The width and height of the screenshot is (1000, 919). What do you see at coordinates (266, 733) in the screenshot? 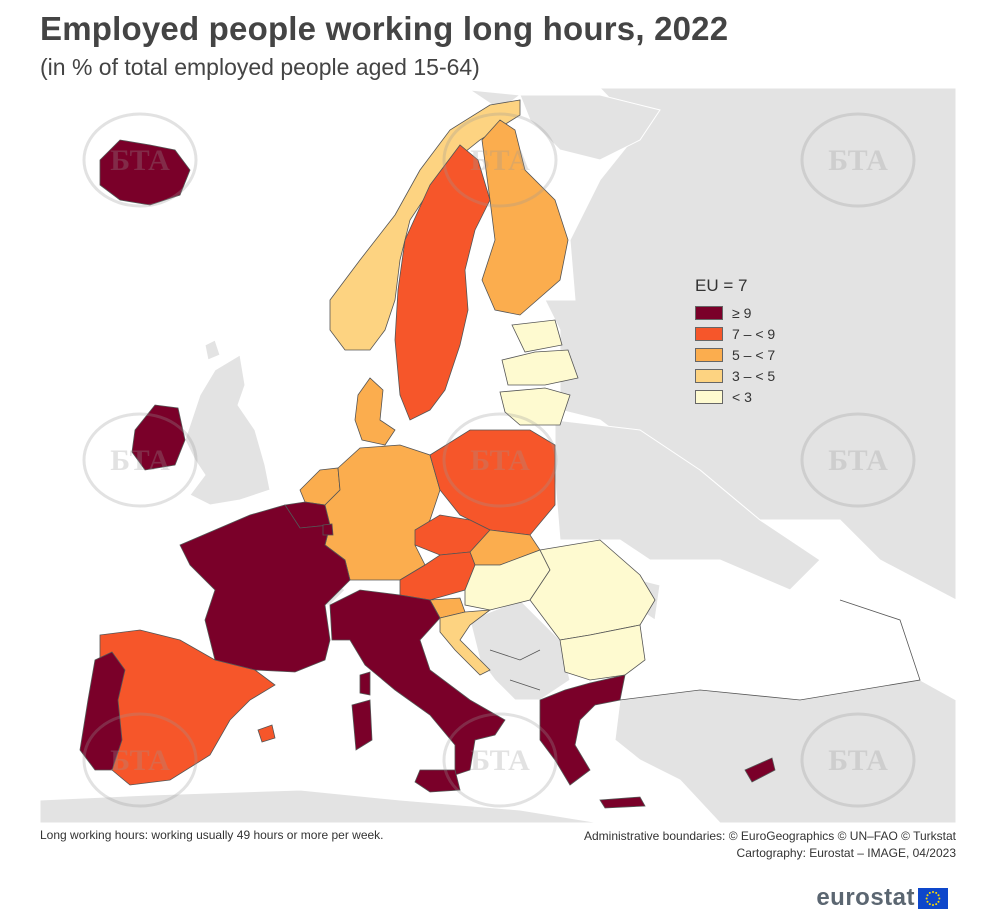
I see `map-balearic` at bounding box center [266, 733].